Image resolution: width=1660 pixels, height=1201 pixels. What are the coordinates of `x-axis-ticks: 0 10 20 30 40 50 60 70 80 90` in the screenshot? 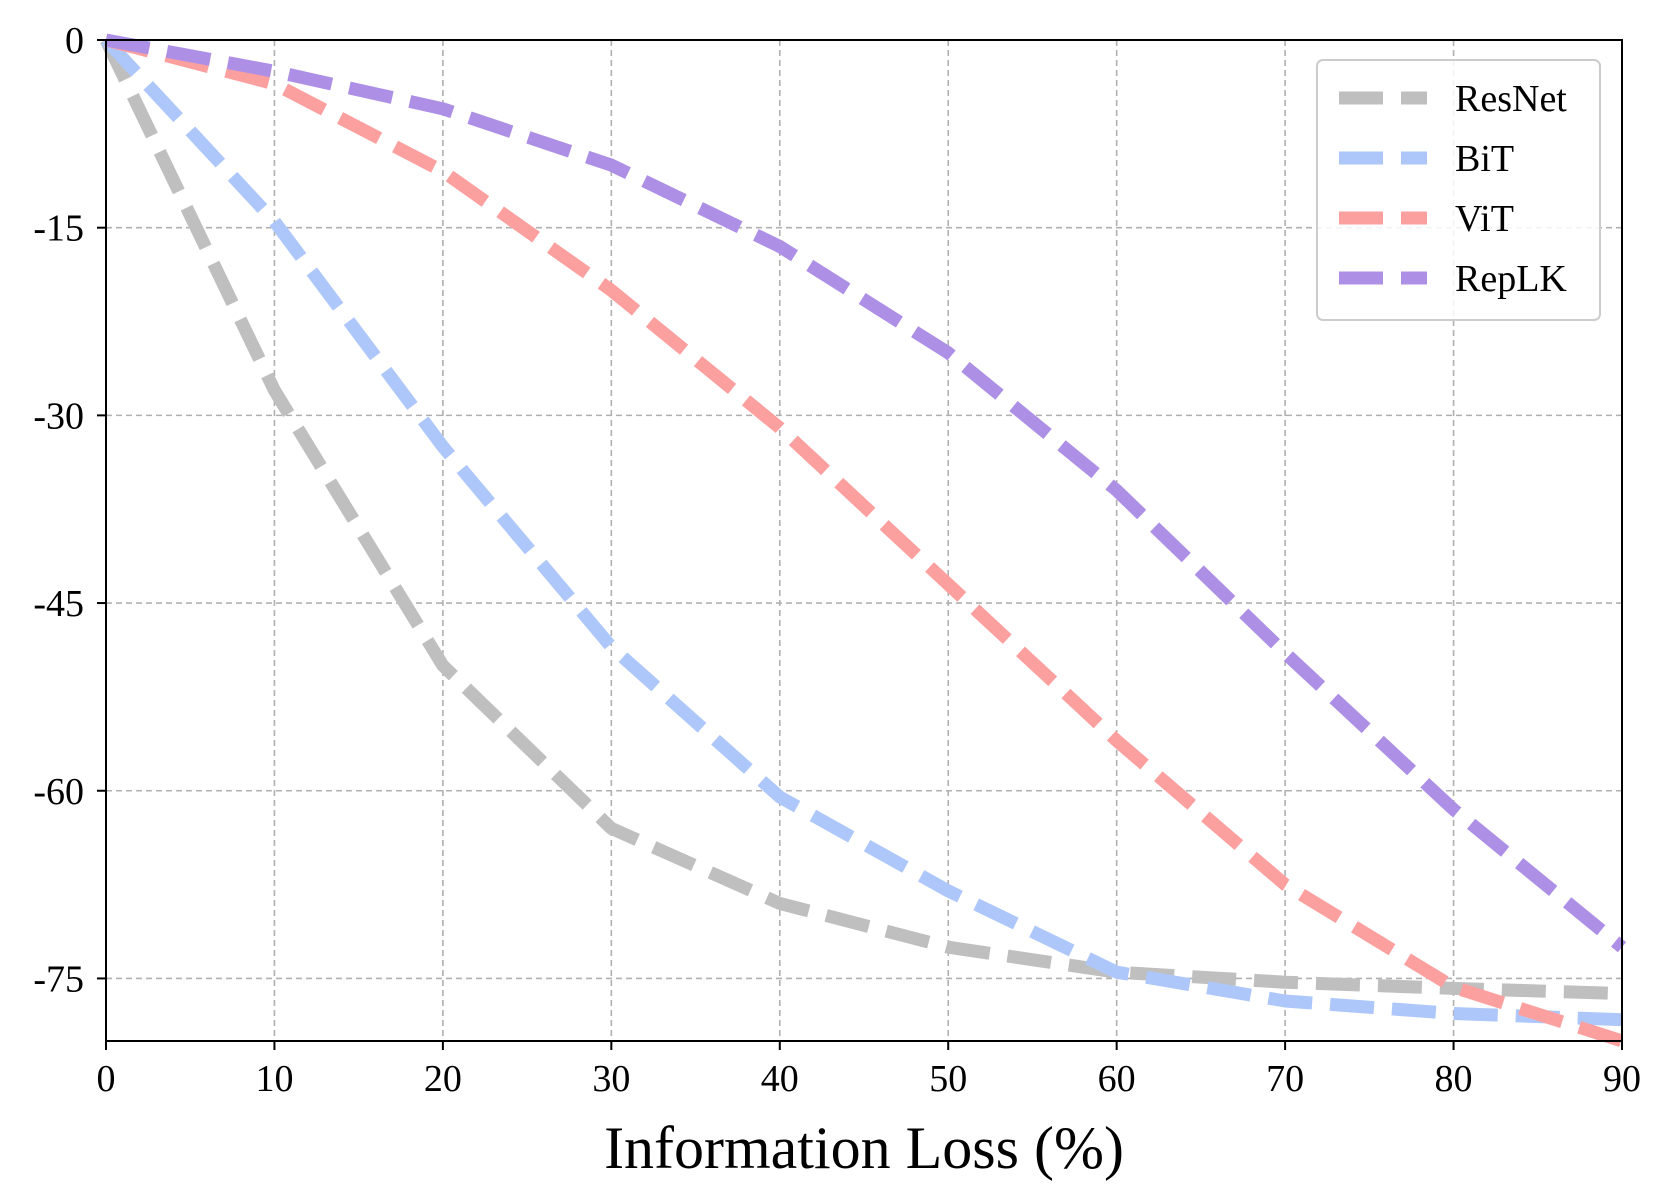 It's located at (869, 1070).